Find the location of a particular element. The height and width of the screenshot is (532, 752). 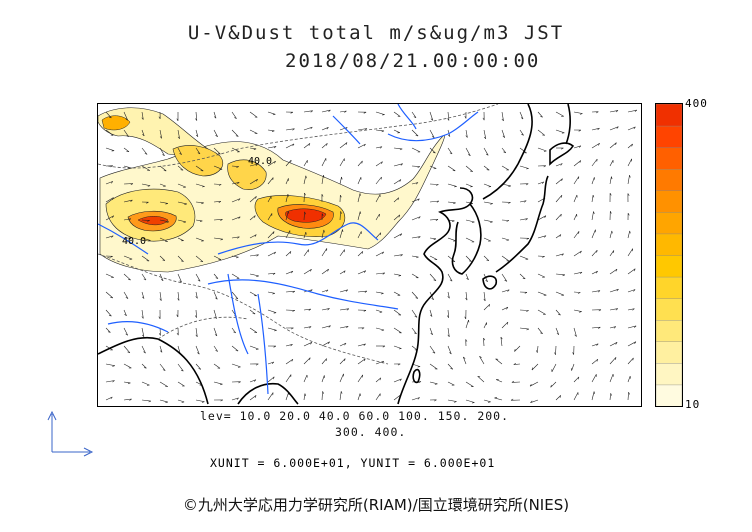

lake-baikal is located at coordinates (346, 130).